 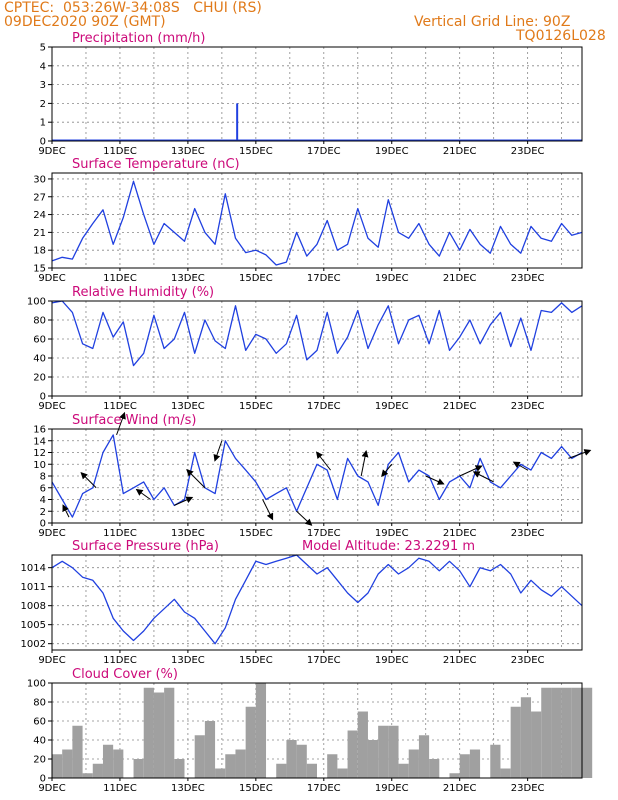 I want to click on pressure-xtick-label: 21DEC, so click(x=460, y=660).